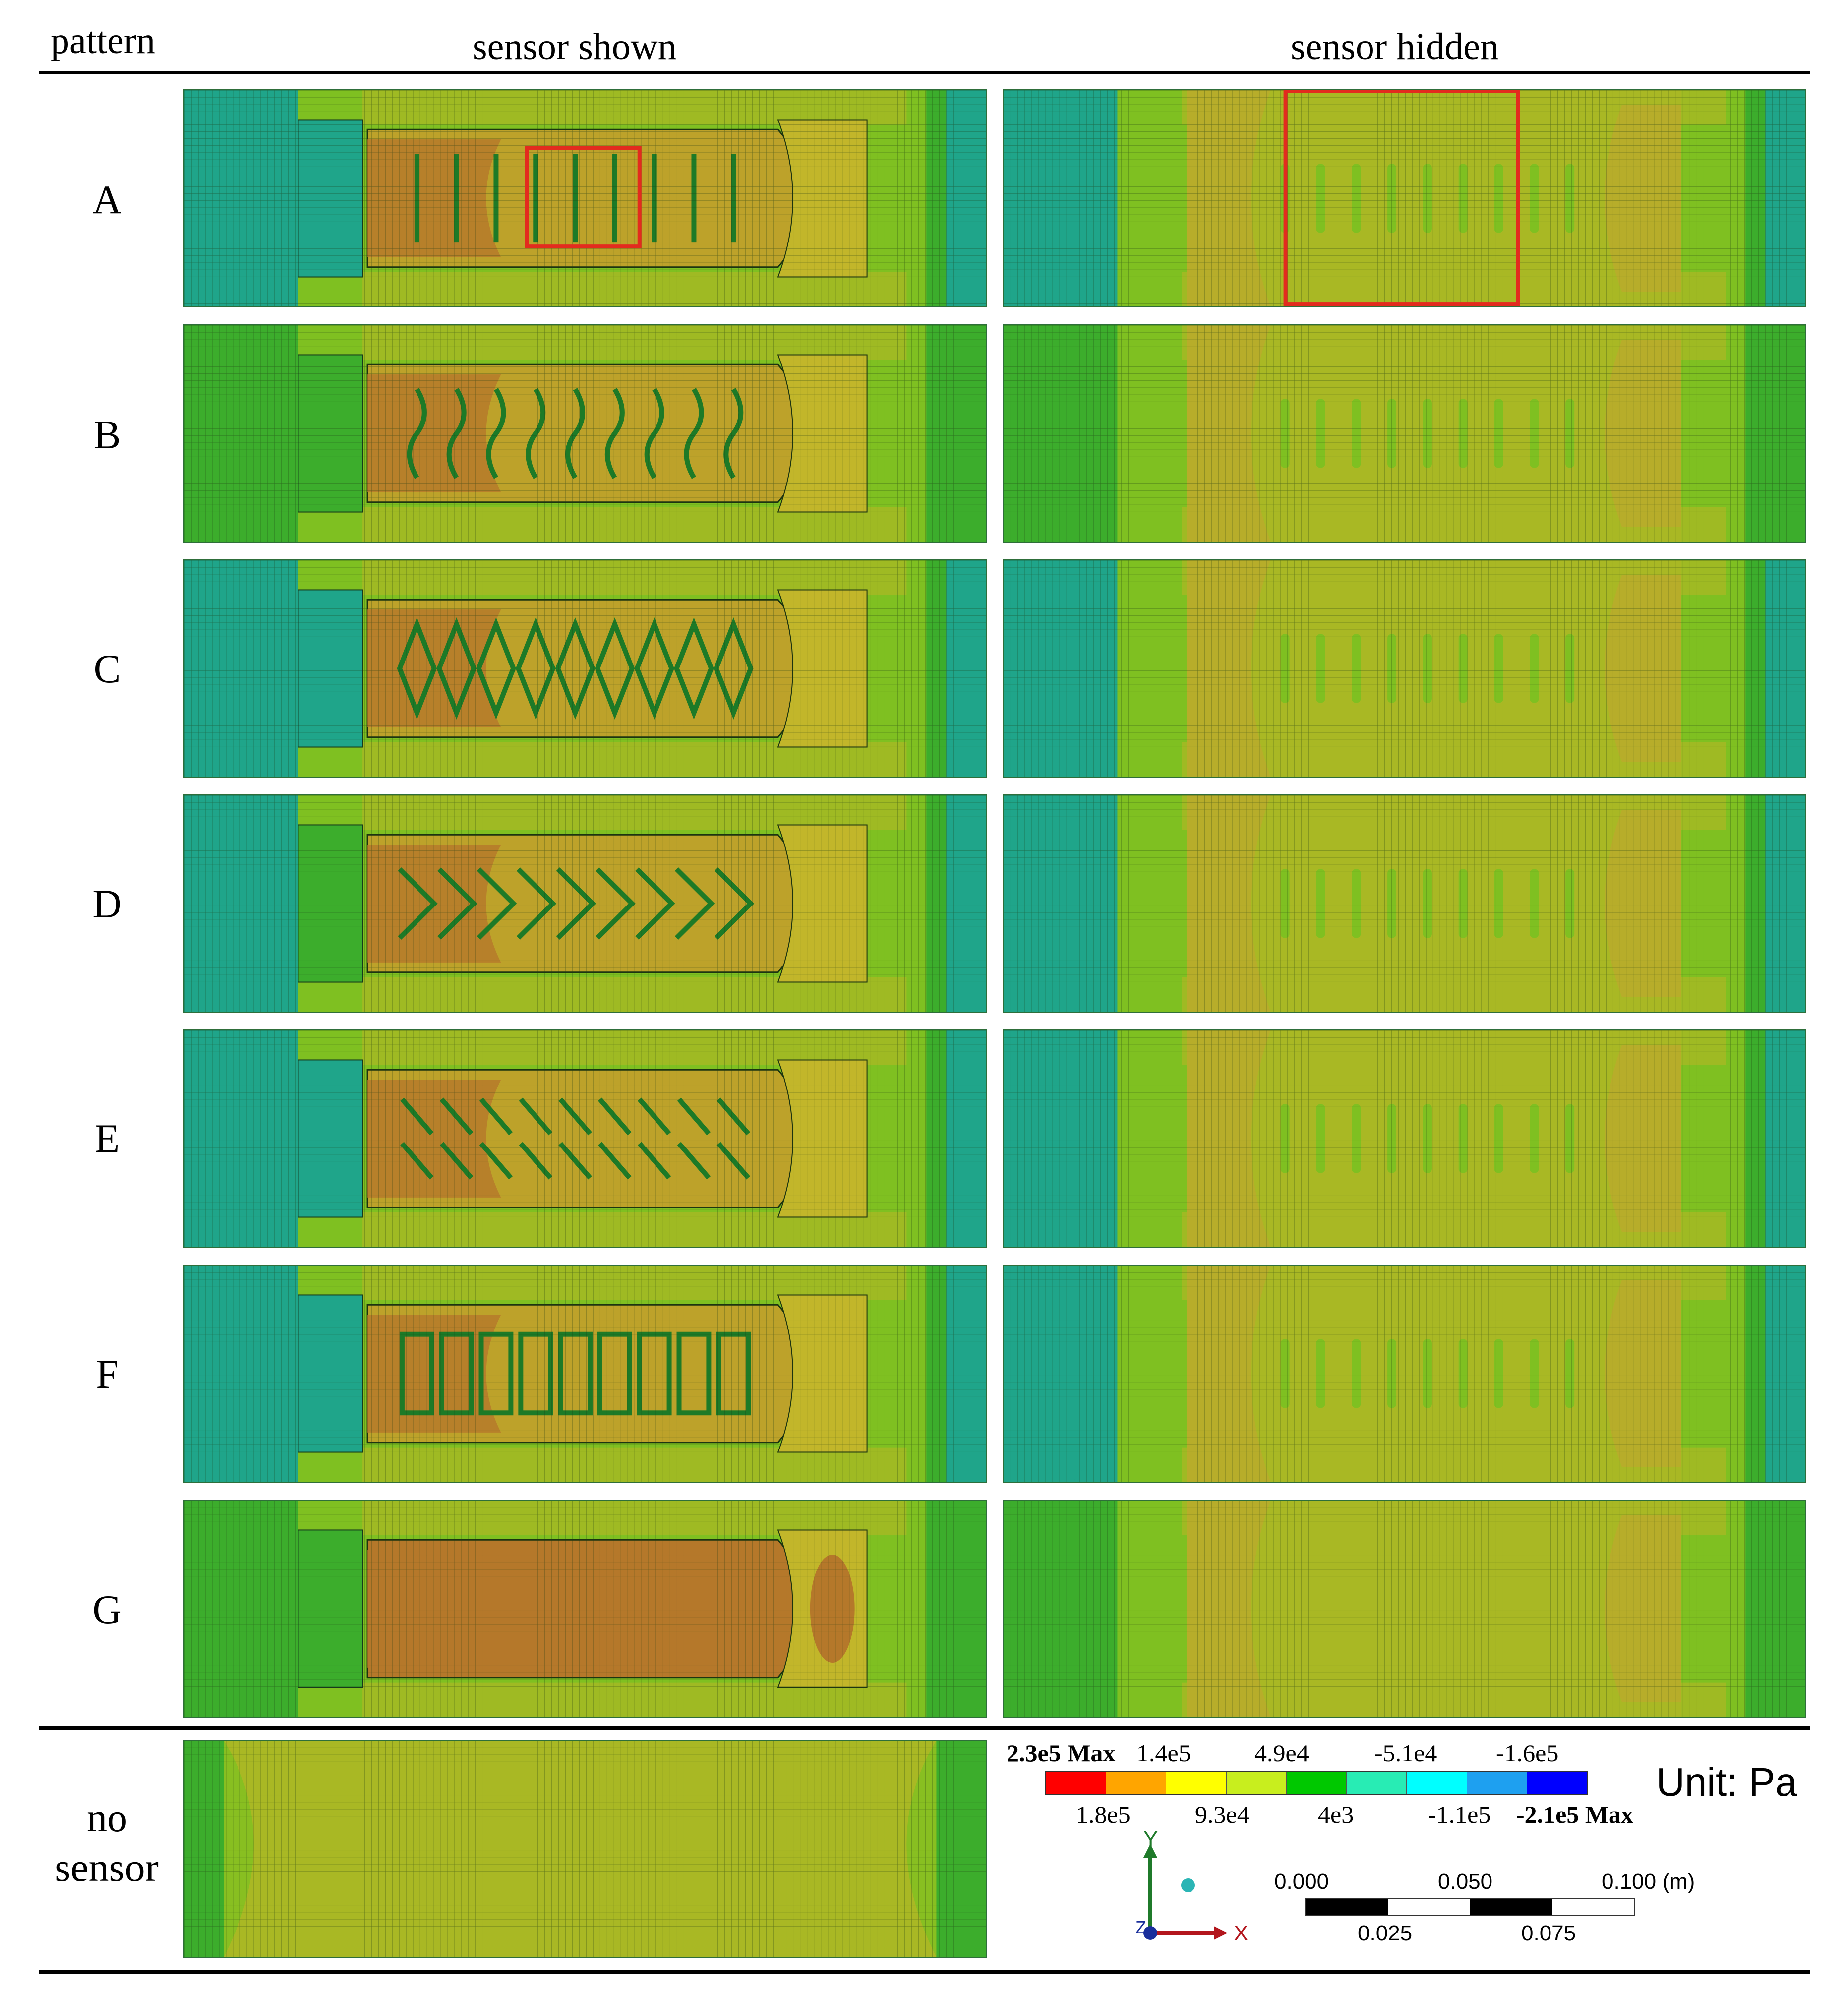  Describe the element at coordinates (1459, 1815) in the screenshot. I see `legend-bottom-4: -1.1e5` at that location.